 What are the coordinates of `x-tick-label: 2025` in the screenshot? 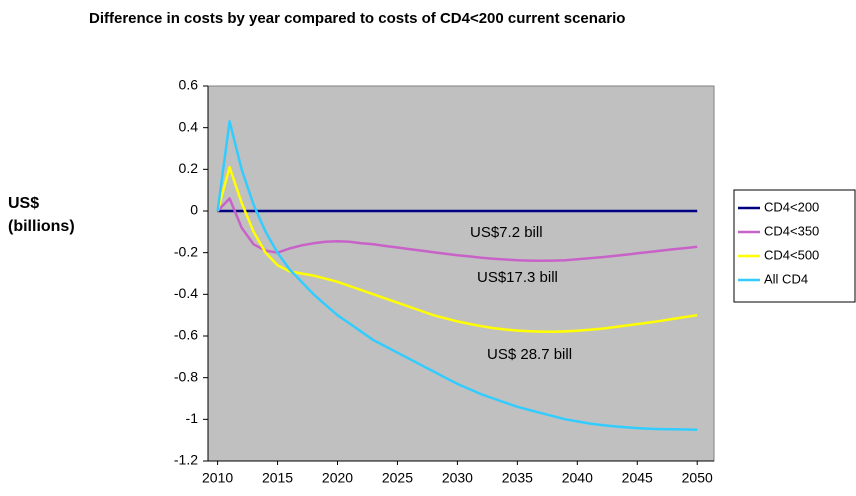 It's located at (397, 478).